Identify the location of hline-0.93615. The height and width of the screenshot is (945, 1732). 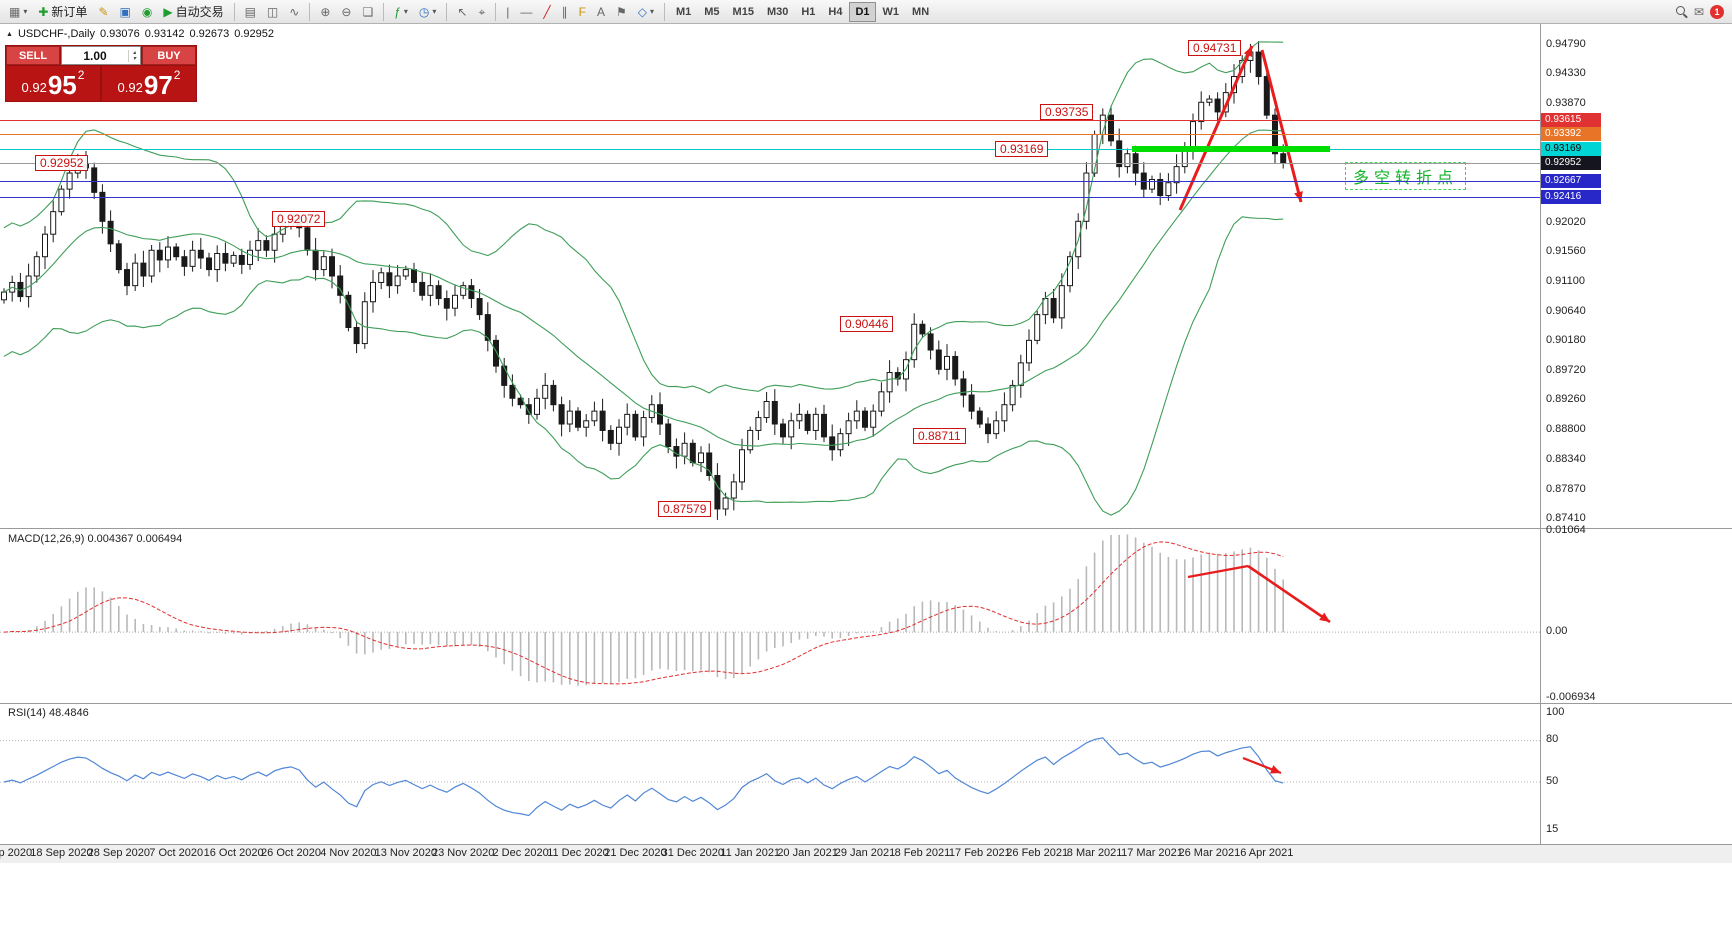
(770, 120).